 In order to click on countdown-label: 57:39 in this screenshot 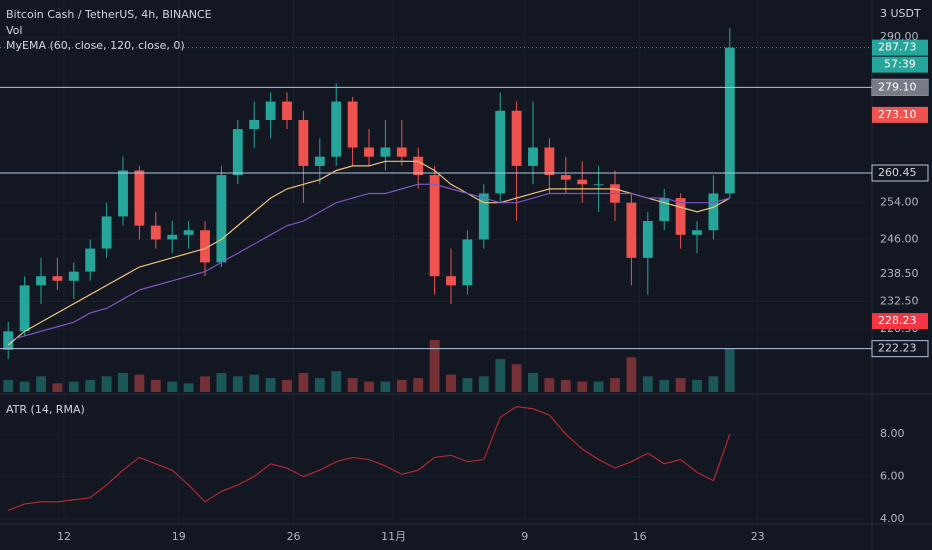, I will do `click(900, 64)`.